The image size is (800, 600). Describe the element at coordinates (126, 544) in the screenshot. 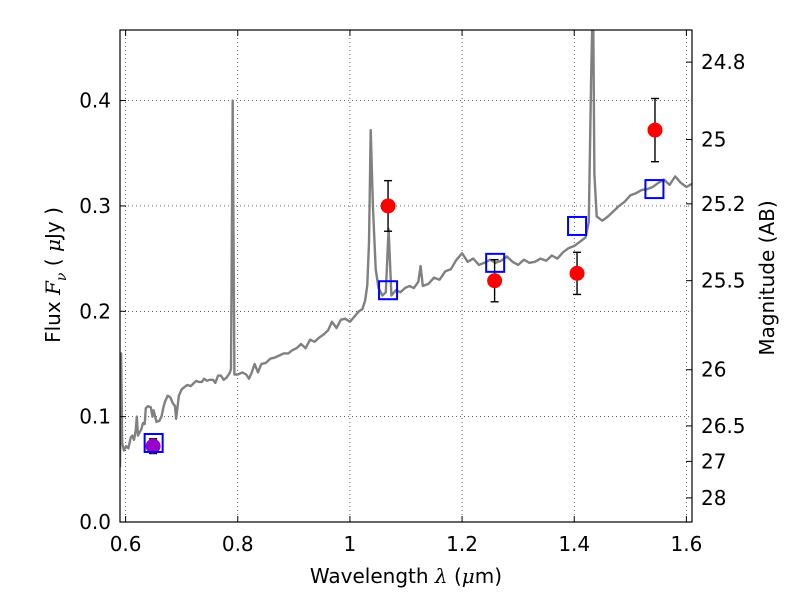

I see `x-tick-label: 0.6` at that location.